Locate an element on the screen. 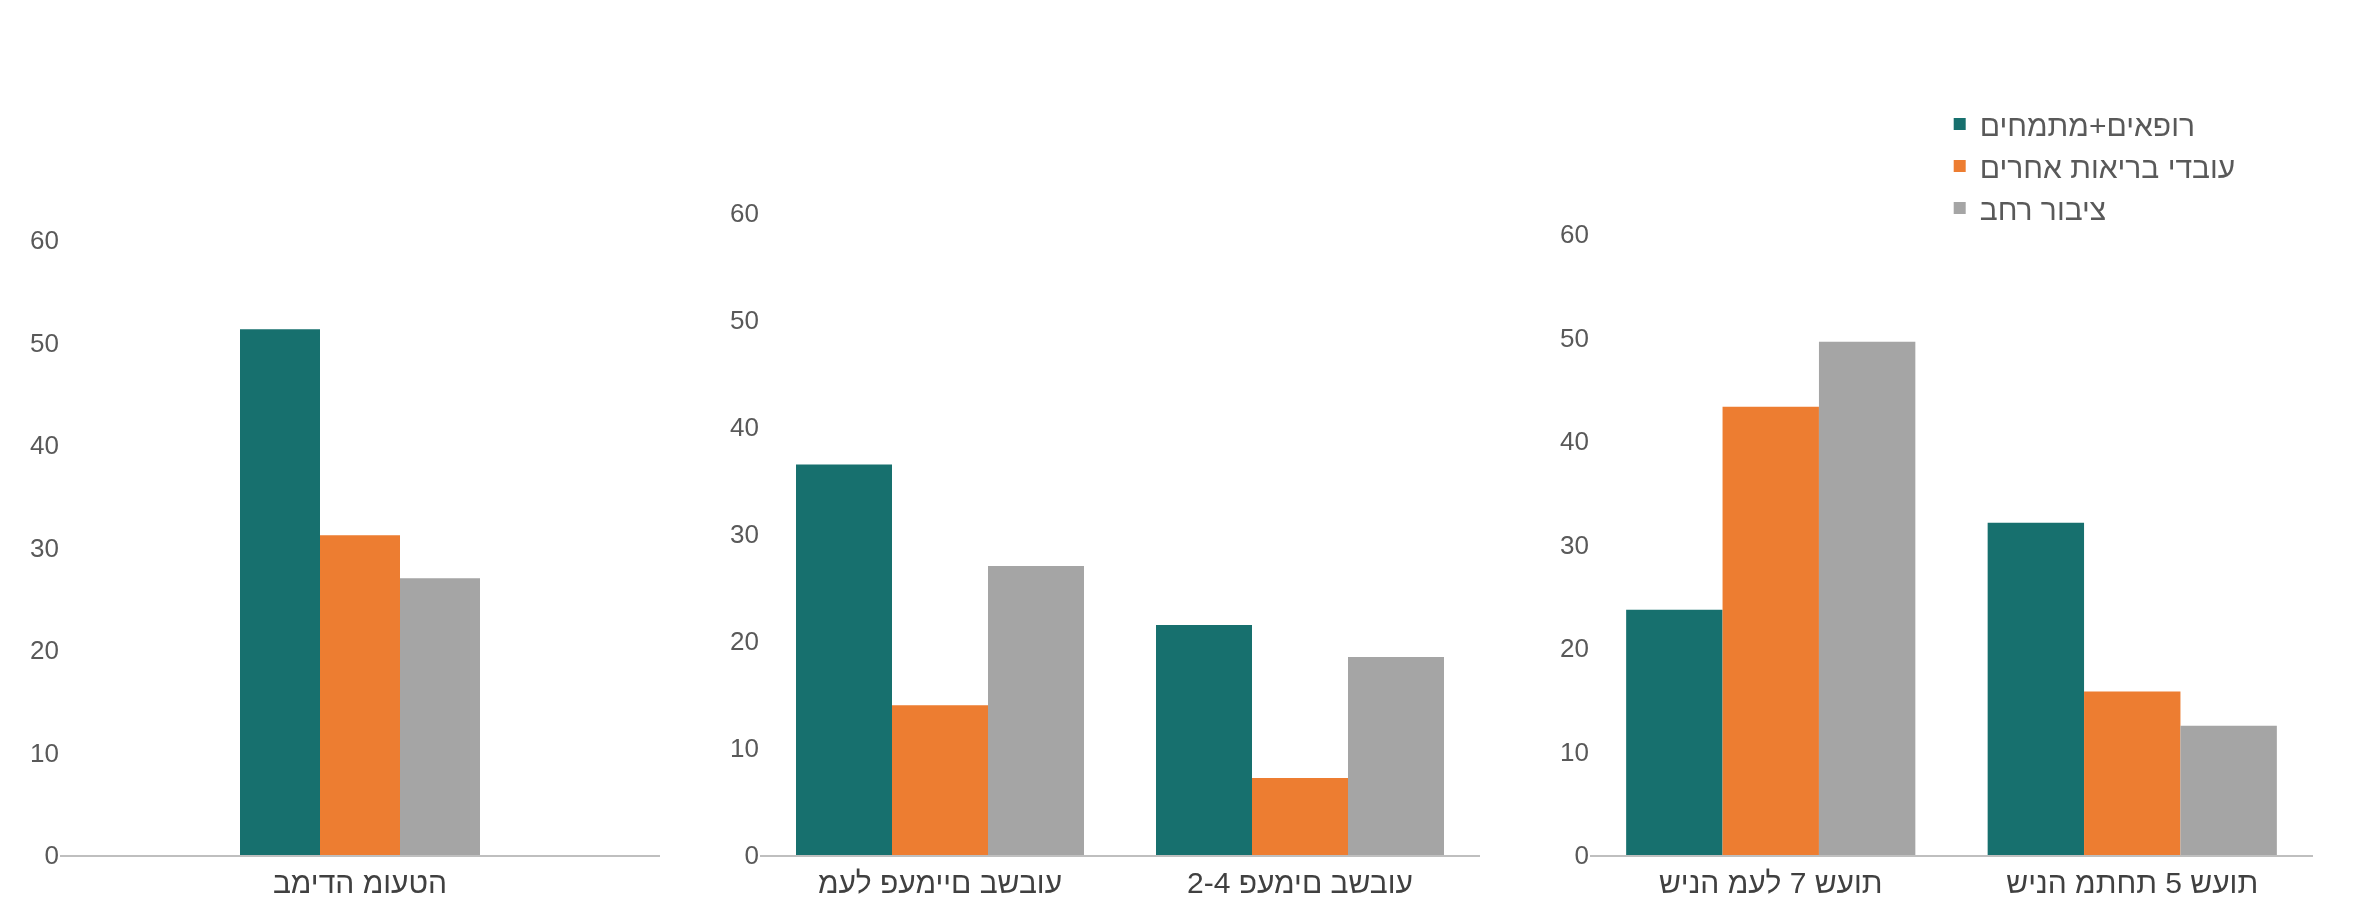 This screenshot has height=909, width=2353. legend-label: עובדי בריאות אחרים is located at coordinates (2107, 167).